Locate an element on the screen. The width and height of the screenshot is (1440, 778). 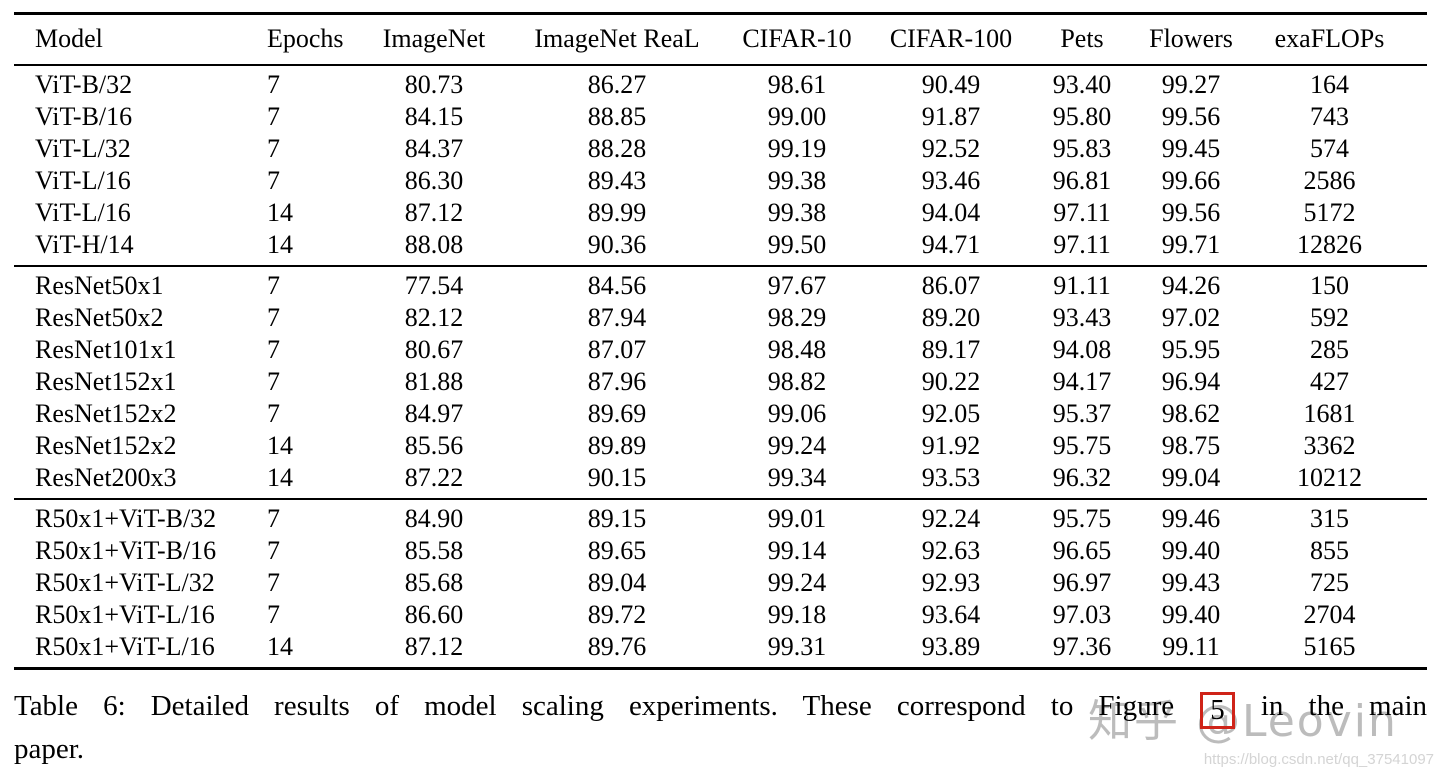
value-cell: 98.82 is located at coordinates (797, 381).